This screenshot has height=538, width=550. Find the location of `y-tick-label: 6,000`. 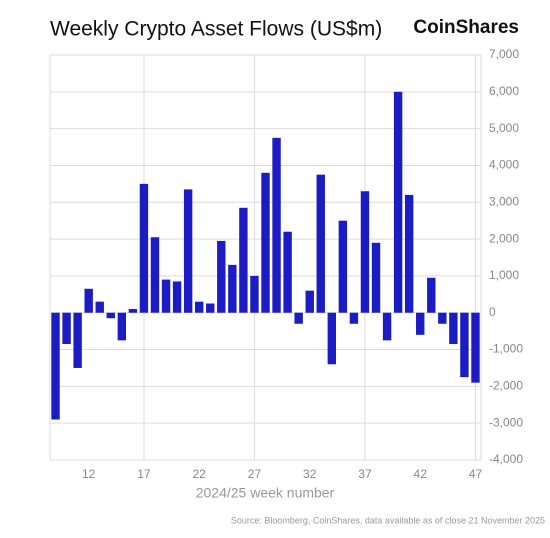

y-tick-label: 6,000 is located at coordinates (504, 91).